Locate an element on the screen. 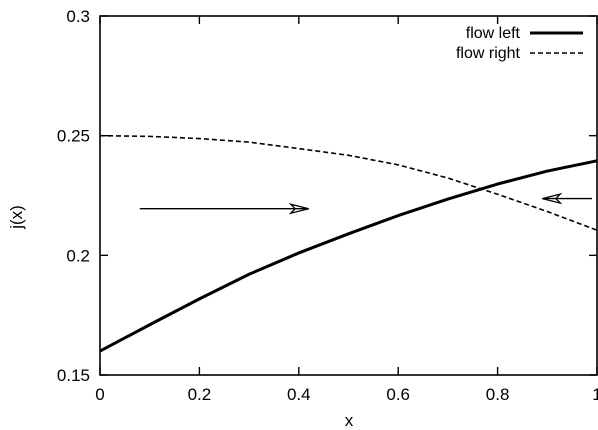  legend-label-flow-left: flow left is located at coordinates (493, 33).